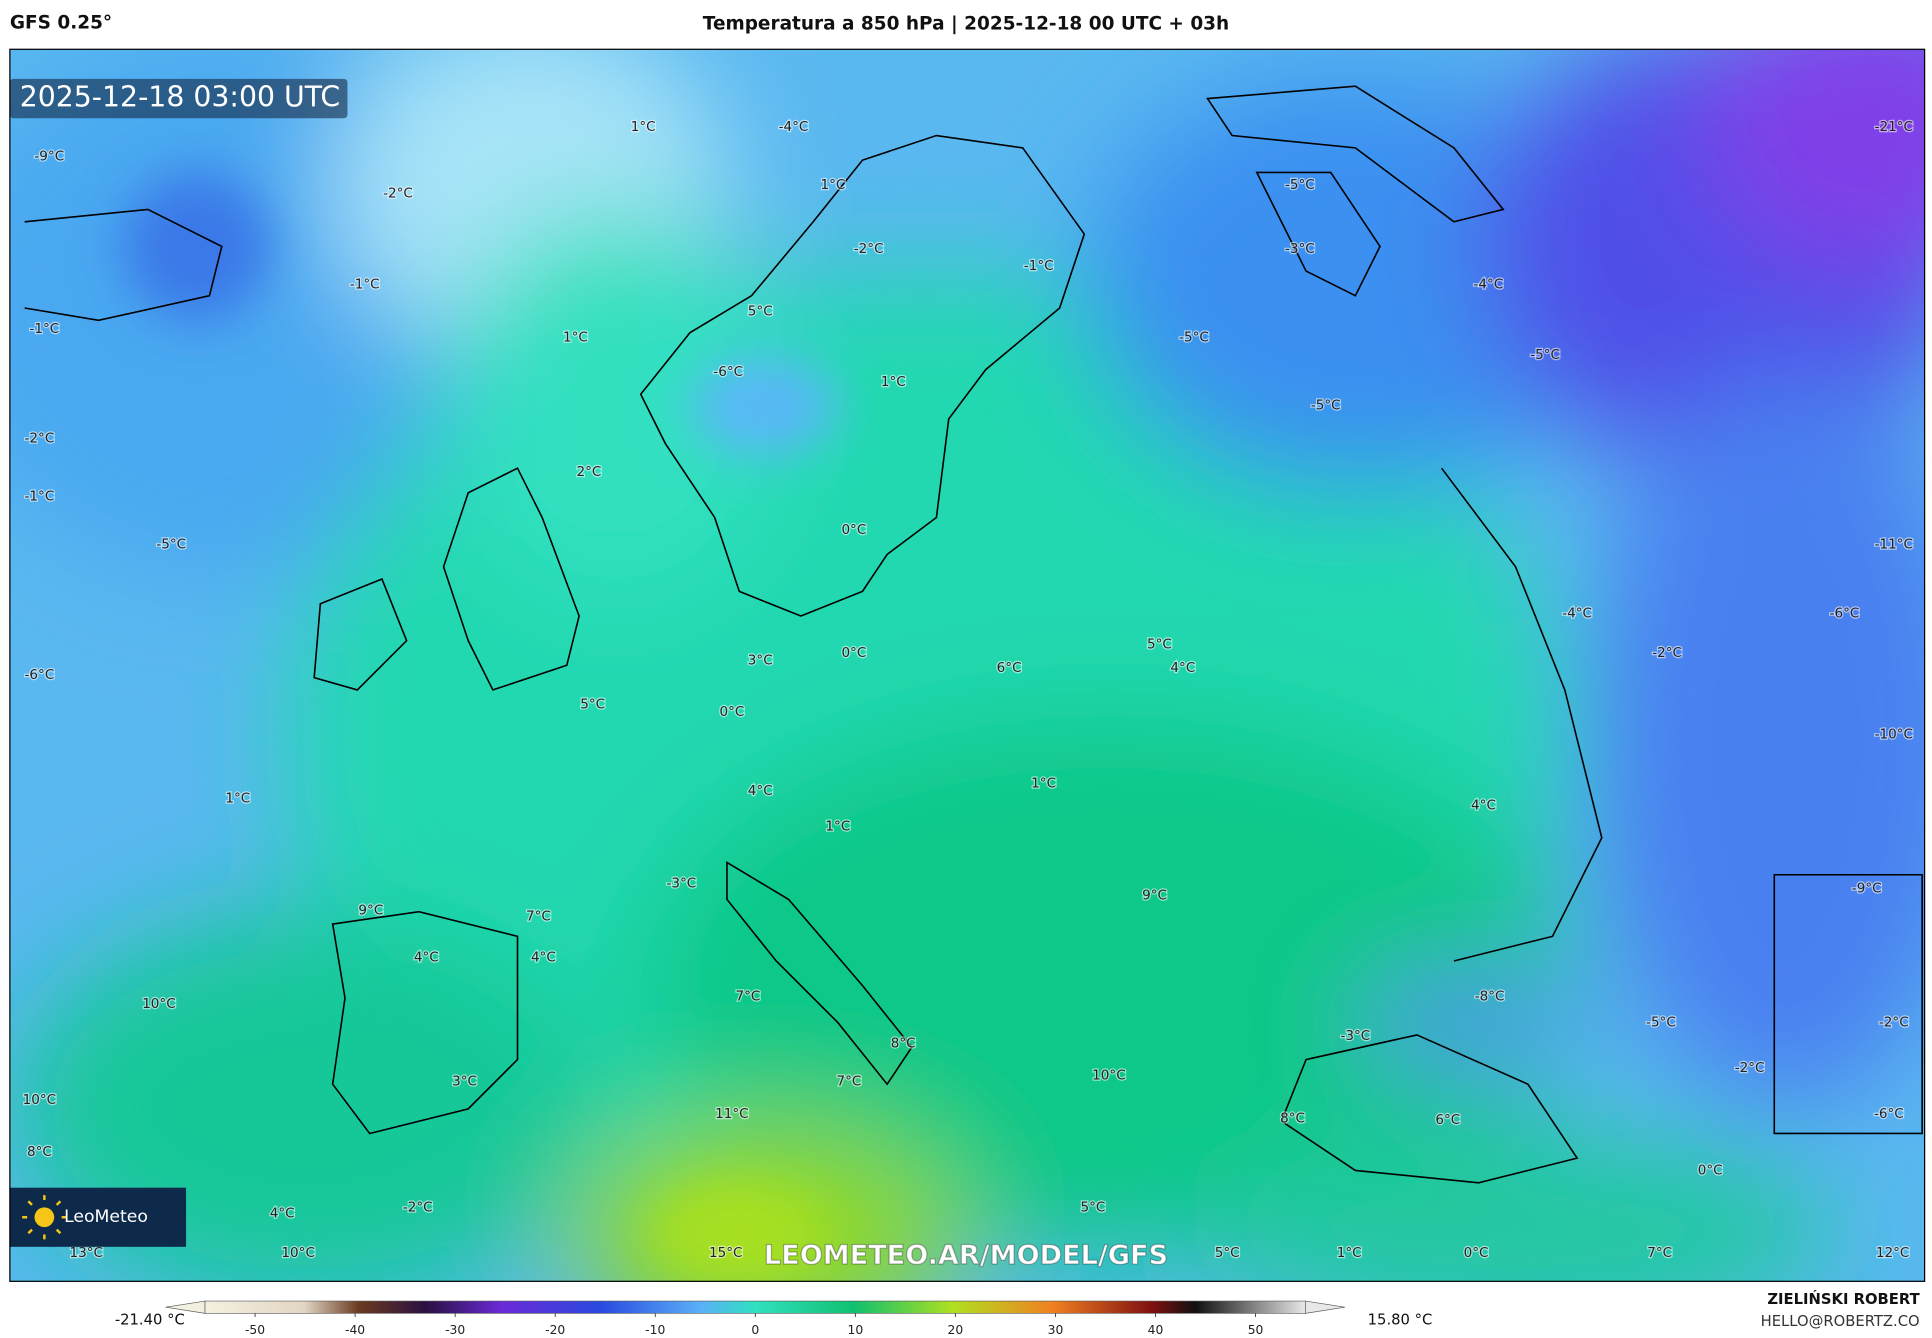 Image resolution: width=1932 pixels, height=1338 pixels. Describe the element at coordinates (731, 1114) in the screenshot. I see `temp-label: 11°C` at that location.